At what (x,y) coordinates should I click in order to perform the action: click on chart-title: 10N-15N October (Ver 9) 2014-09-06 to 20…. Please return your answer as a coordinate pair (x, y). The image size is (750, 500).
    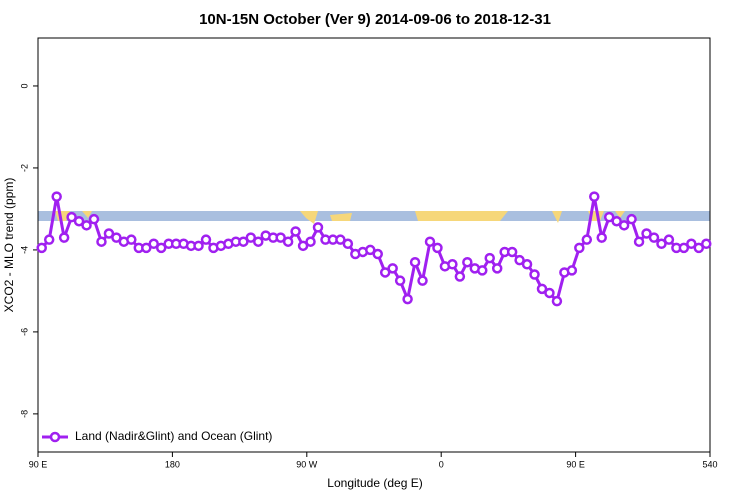
    Looking at the image, I should click on (375, 19).